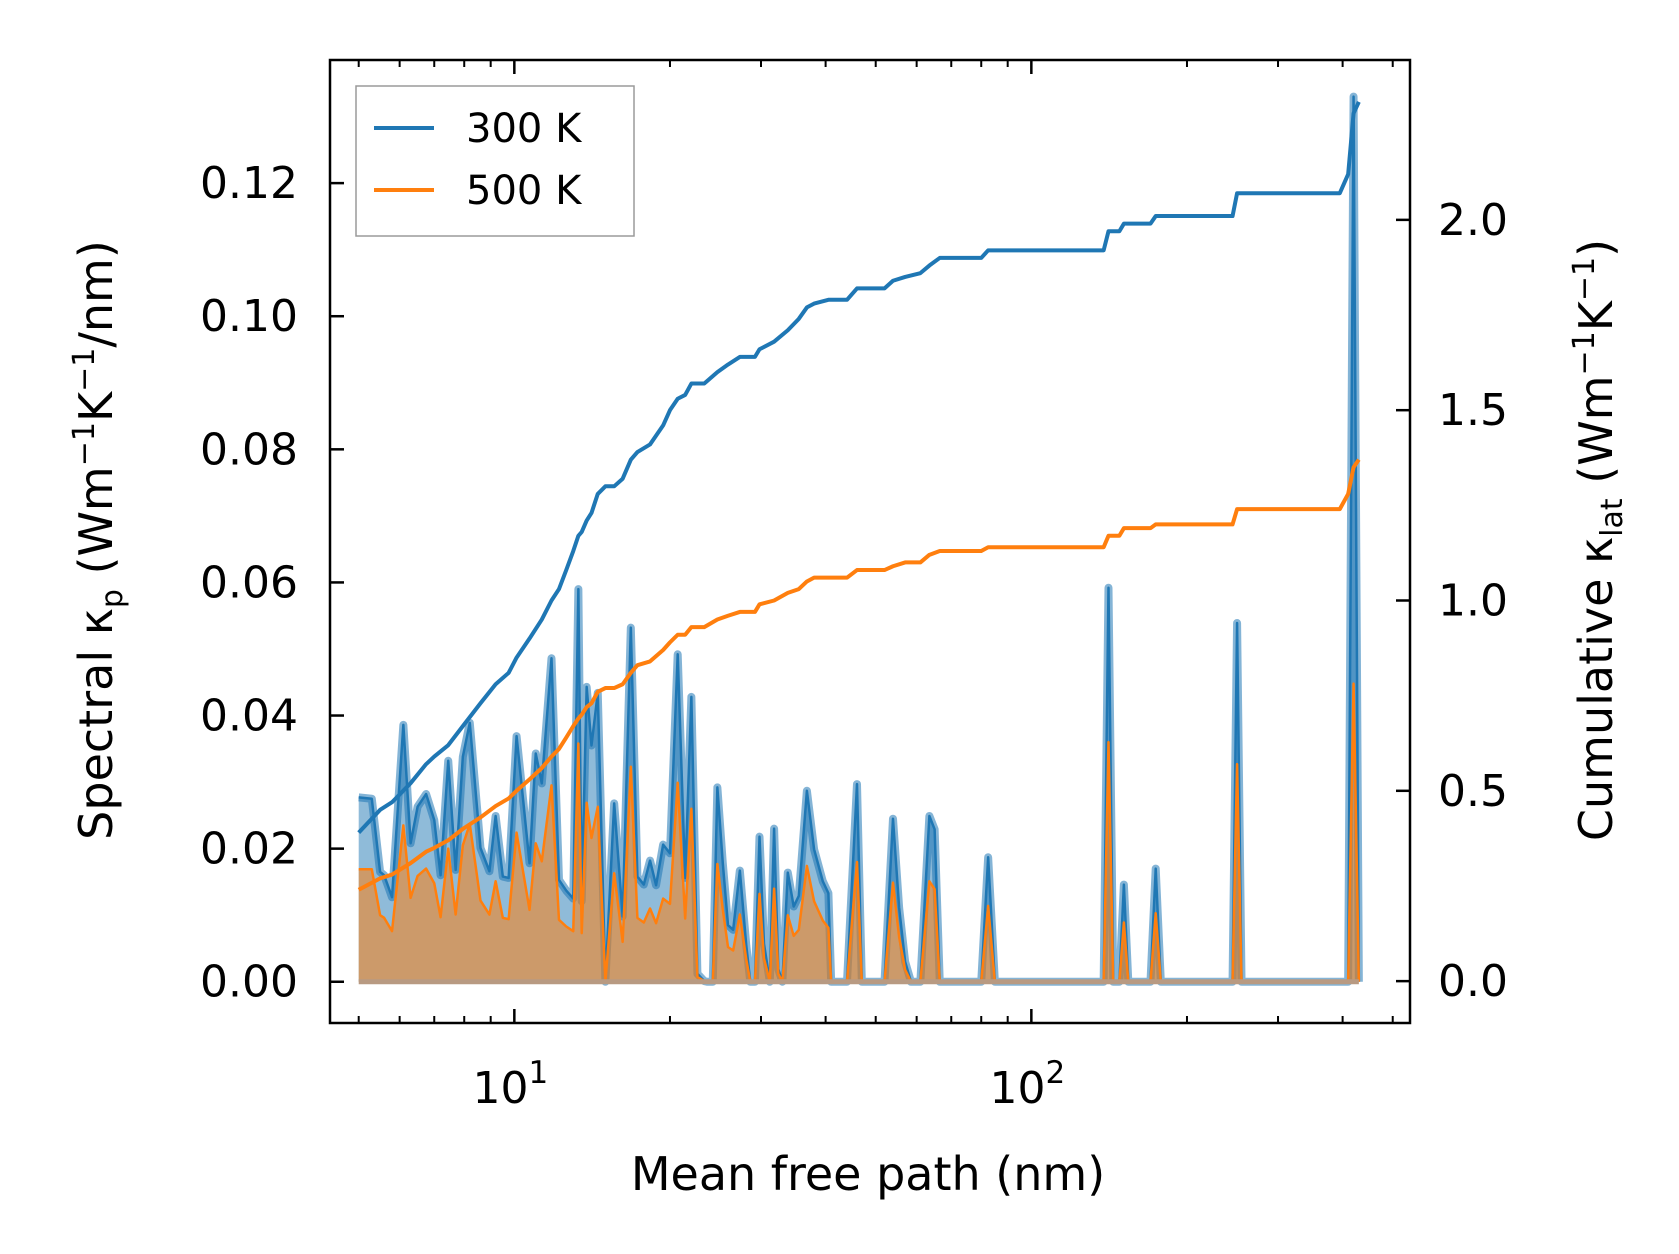 The image size is (1679, 1254). What do you see at coordinates (249, 449) in the screenshot?
I see `y-left-tick-label: 0.08` at bounding box center [249, 449].